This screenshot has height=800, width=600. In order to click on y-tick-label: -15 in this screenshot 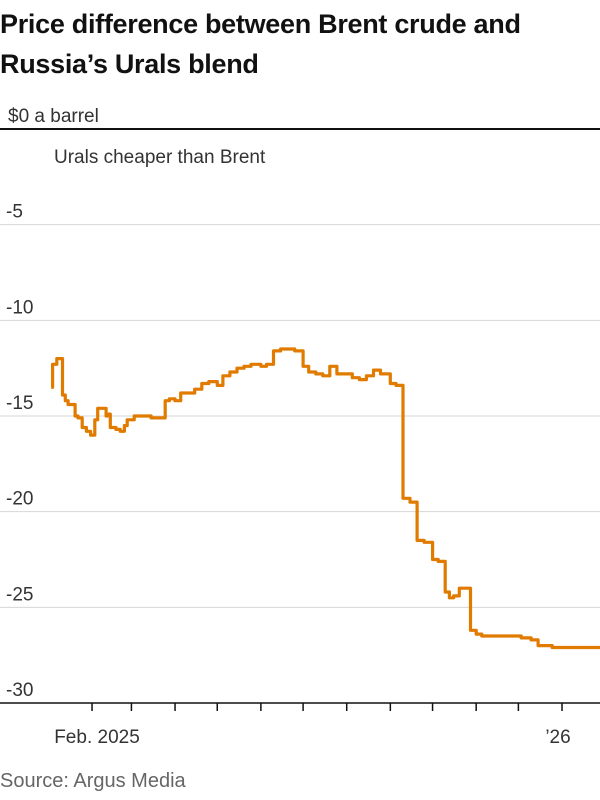, I will do `click(19, 403)`.